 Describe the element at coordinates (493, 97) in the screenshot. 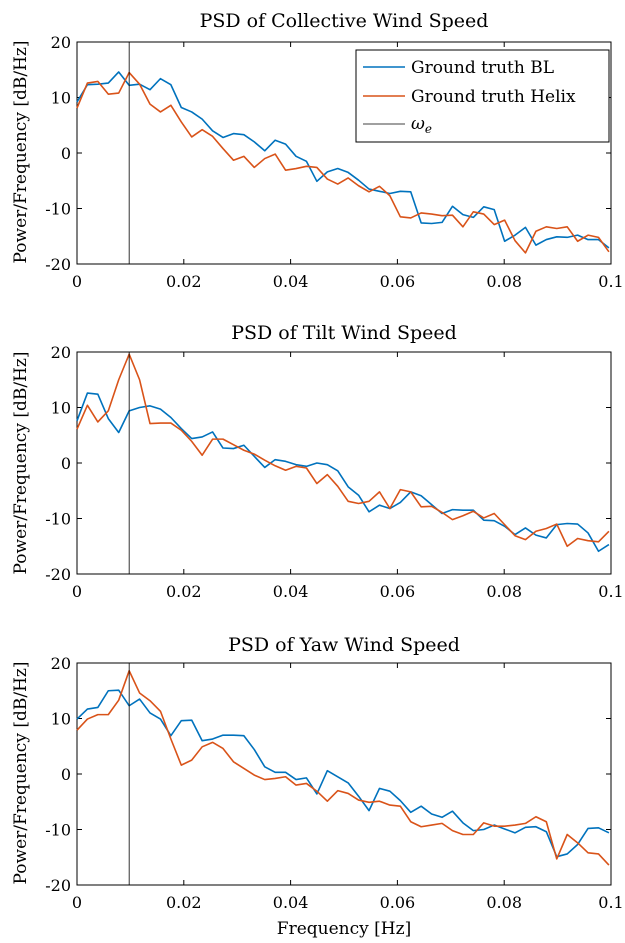

I see `legend-helix-label: Ground truth Helix` at that location.